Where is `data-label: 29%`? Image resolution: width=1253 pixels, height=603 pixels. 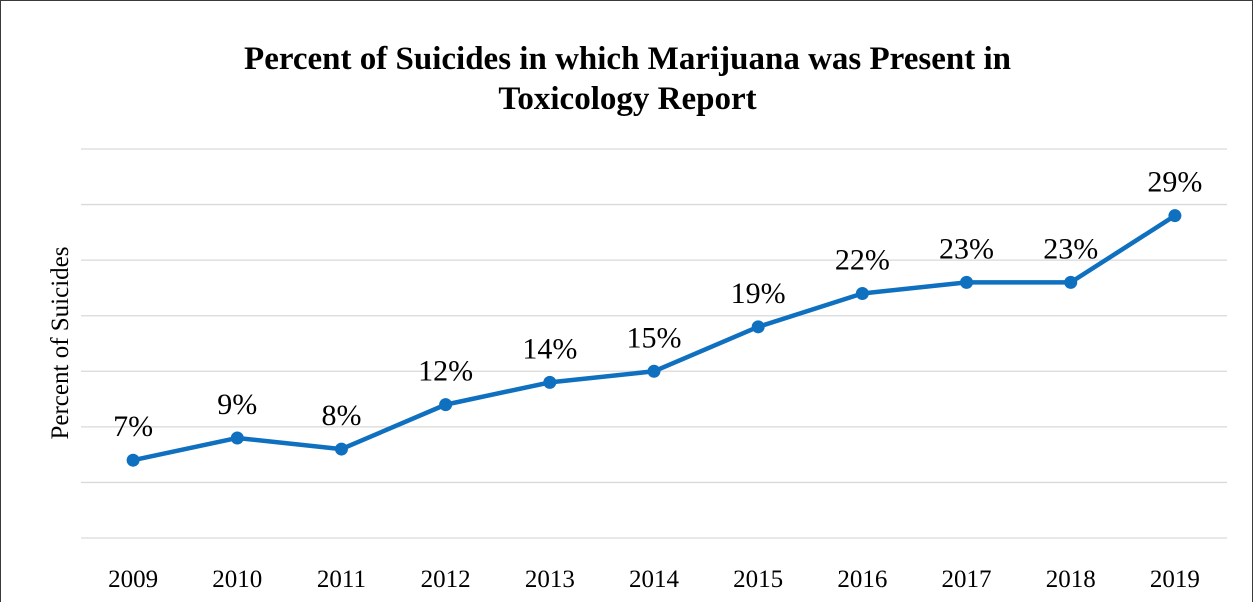
data-label: 29% is located at coordinates (1174, 182).